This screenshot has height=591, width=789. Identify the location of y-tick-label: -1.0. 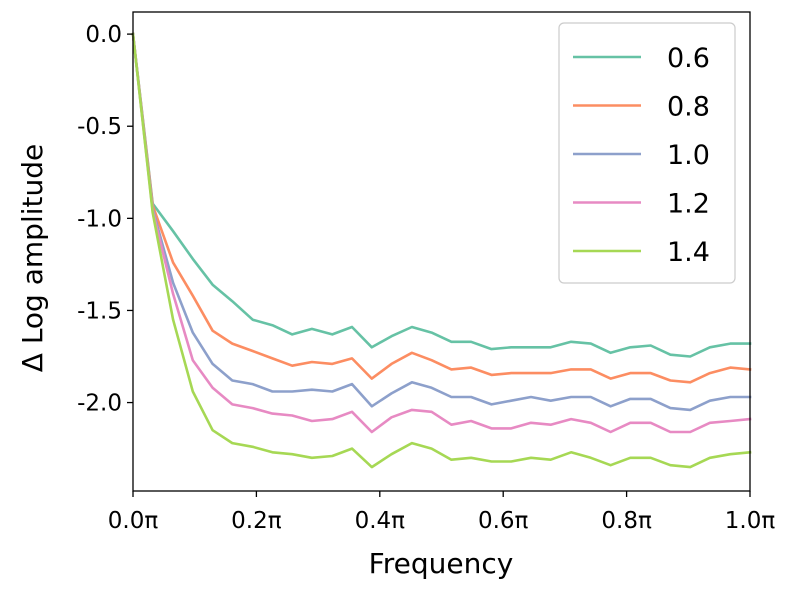
(99, 219).